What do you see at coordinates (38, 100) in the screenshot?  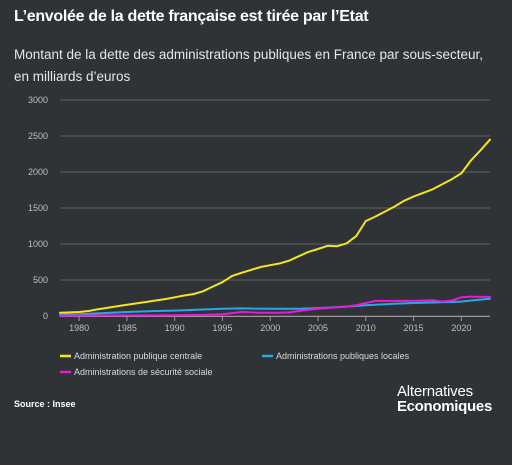 I see `y-tick-label-3000: 3000` at bounding box center [38, 100].